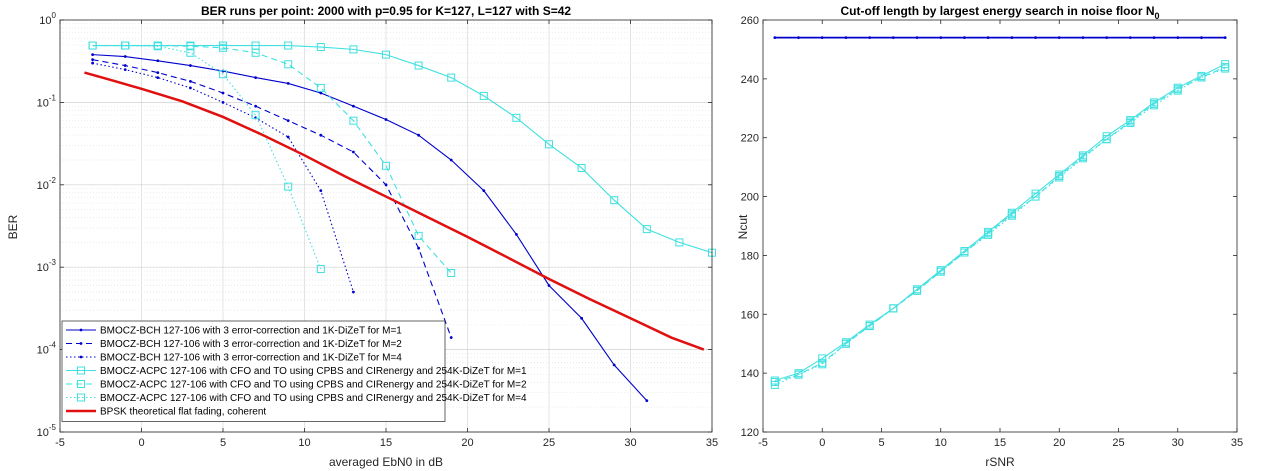 The image size is (1265, 471). I want to click on y-tick-label-exponent: -5, so click(53, 427).